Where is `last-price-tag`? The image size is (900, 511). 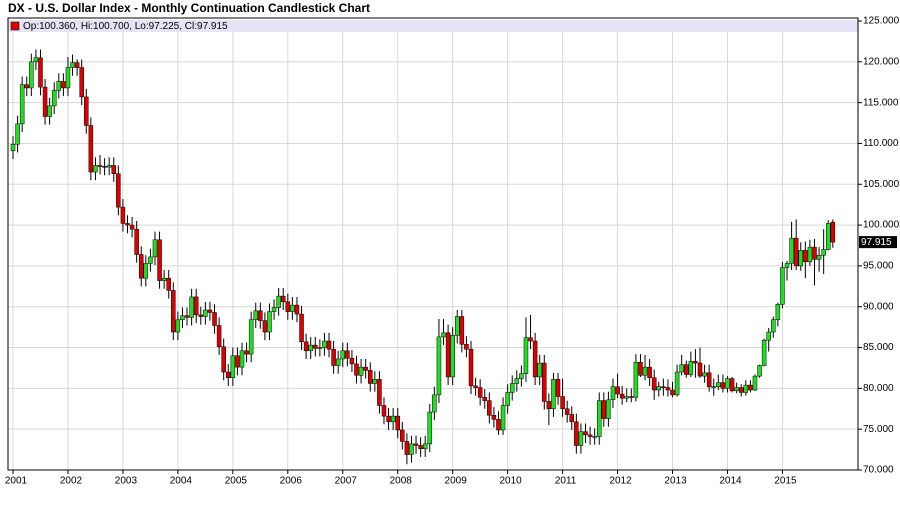
last-price-tag is located at coordinates (878, 242).